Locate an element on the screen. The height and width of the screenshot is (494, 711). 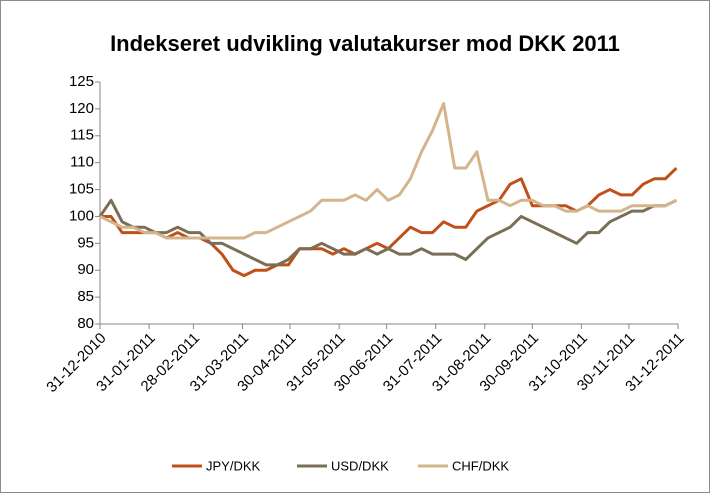
legend-label: JPY/DKK is located at coordinates (233, 465).